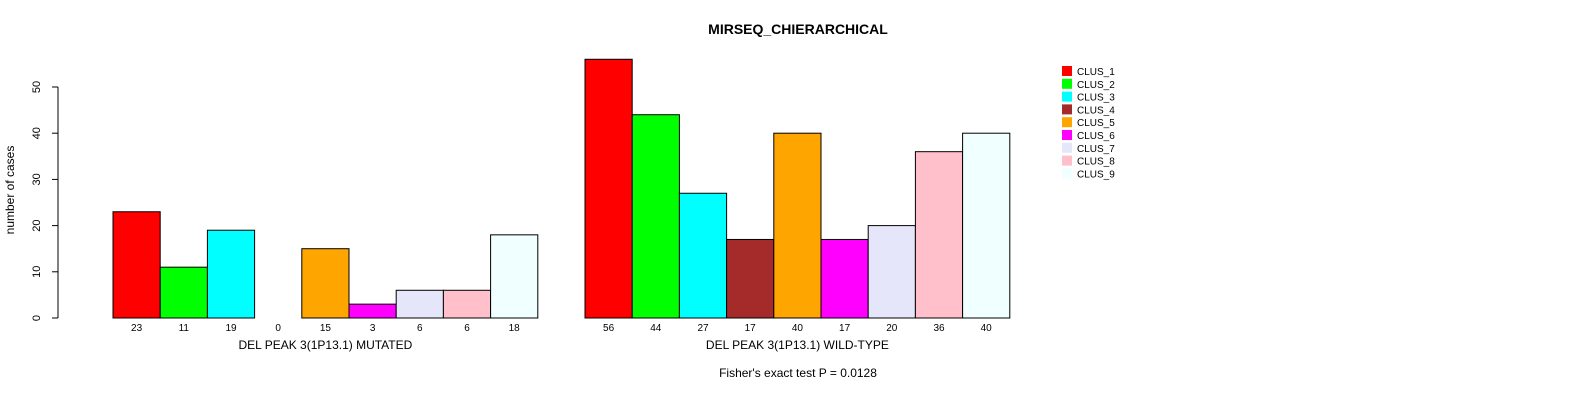 This screenshot has height=400, width=1590. What do you see at coordinates (515, 328) in the screenshot?
I see `bar-value-label: 18` at bounding box center [515, 328].